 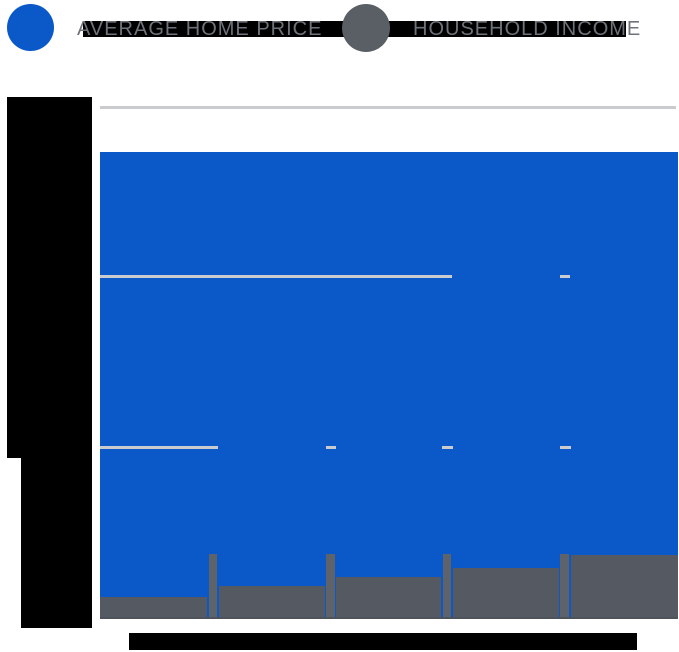 I want to click on redaction-x-axis-labels, so click(x=383, y=641).